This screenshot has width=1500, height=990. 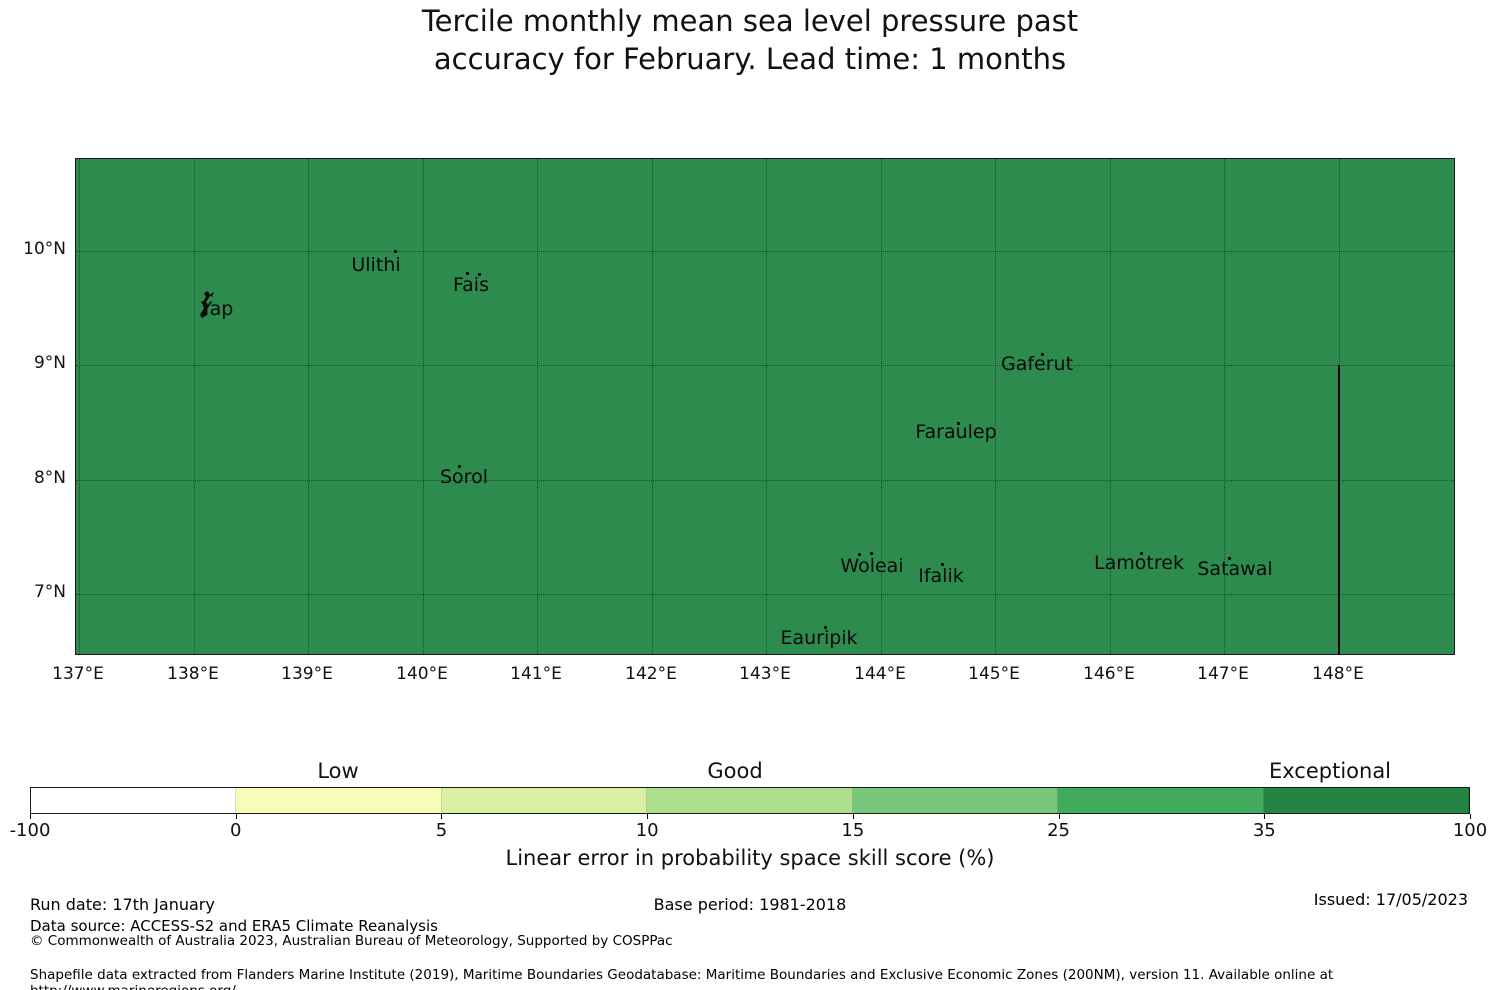 What do you see at coordinates (536, 674) in the screenshot?
I see `x-axis-tick-label: 141°E` at bounding box center [536, 674].